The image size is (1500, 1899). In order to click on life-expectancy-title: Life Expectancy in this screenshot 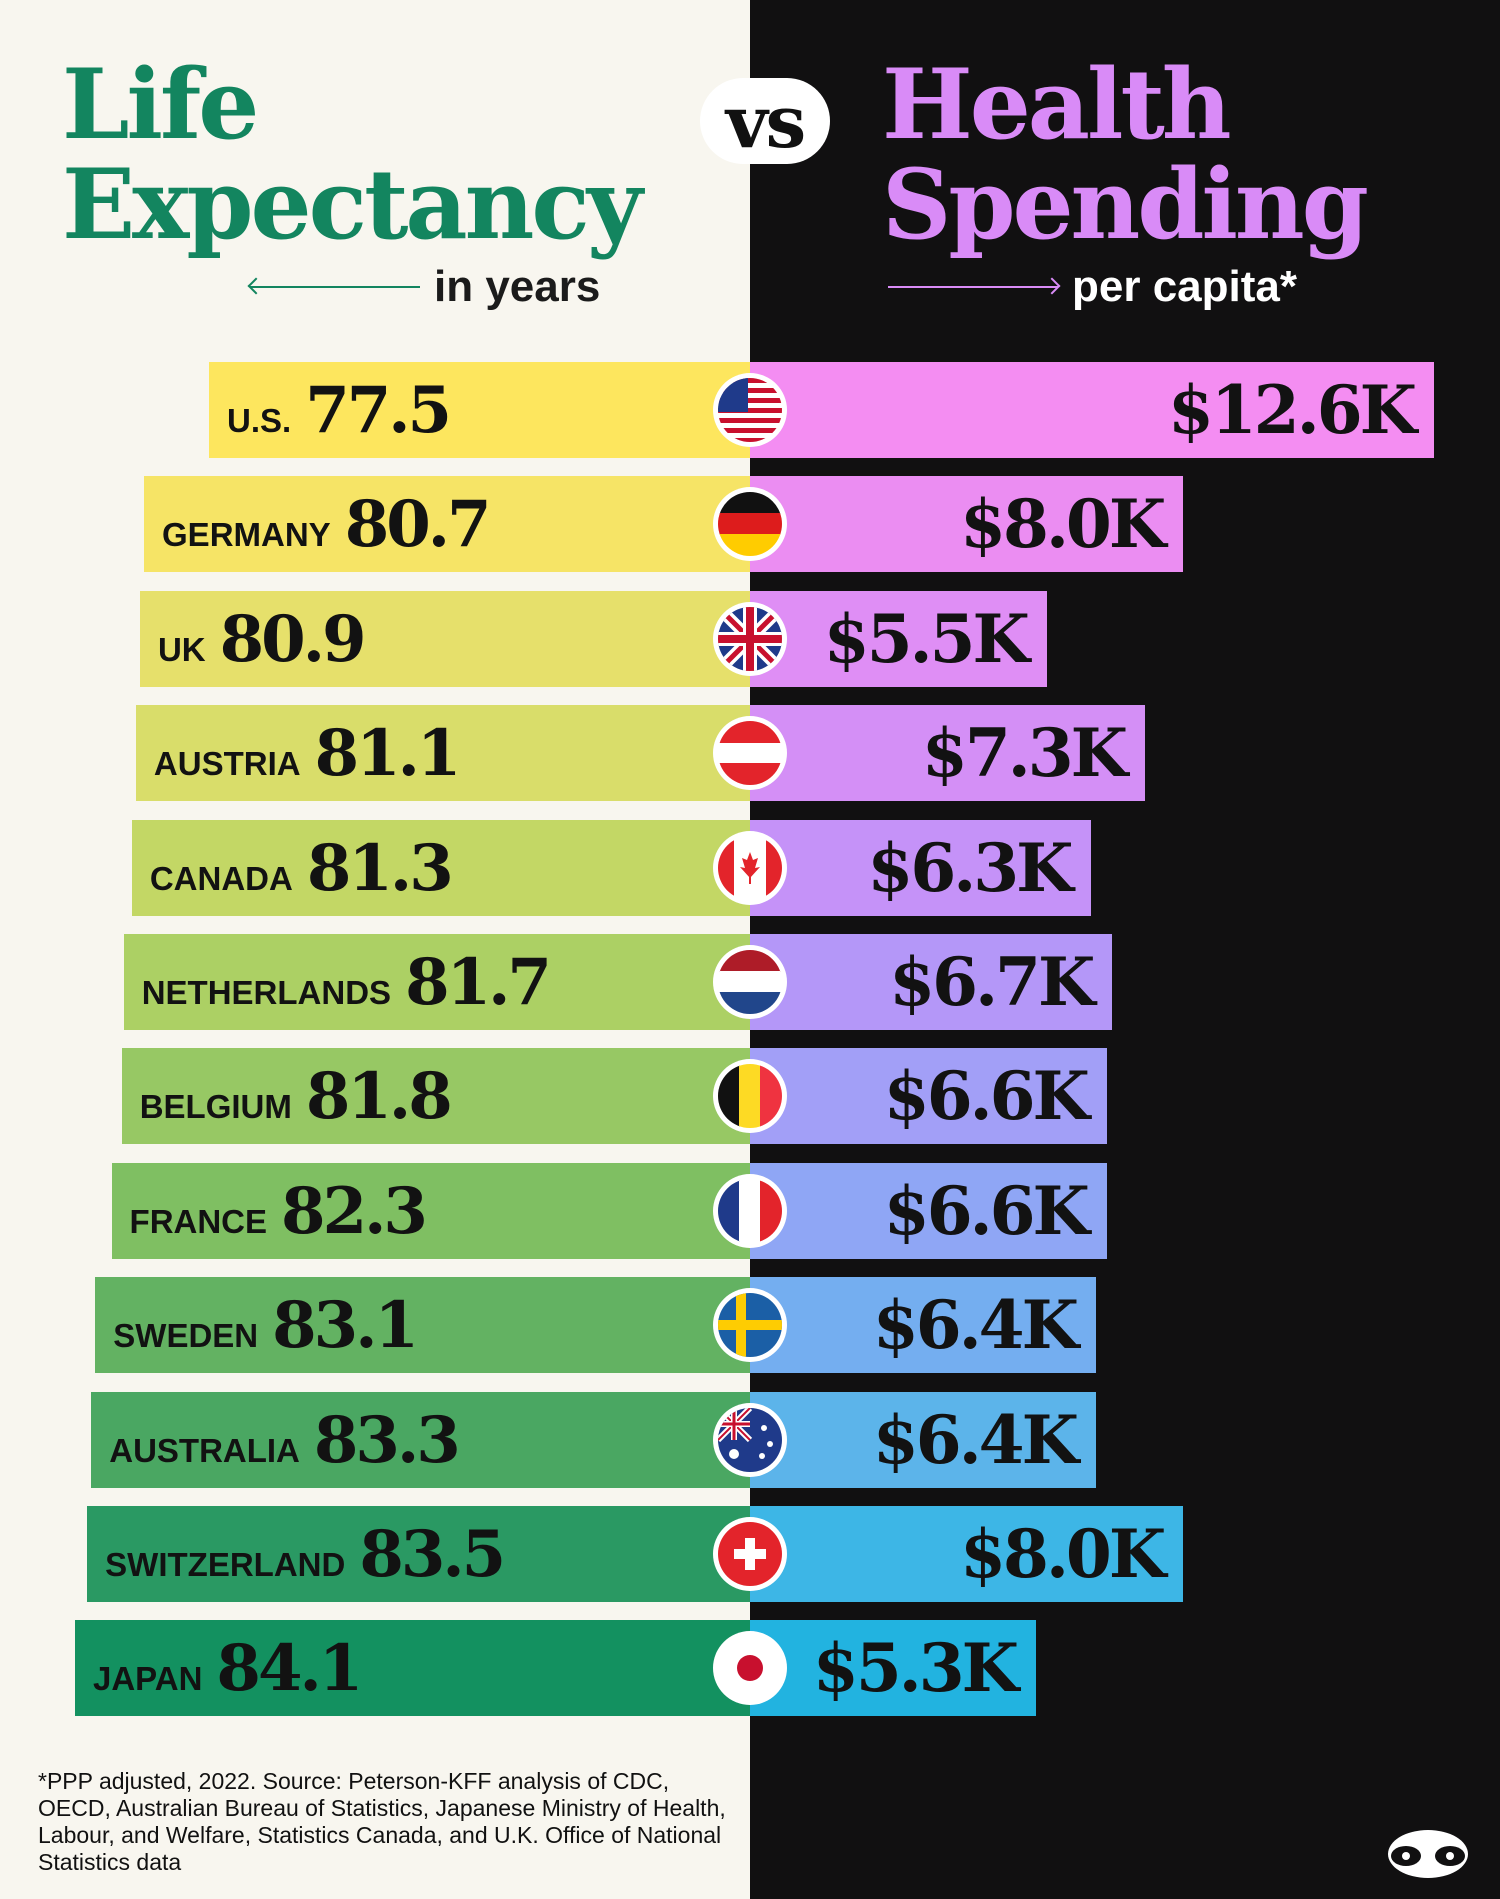, I will do `click(352, 155)`.